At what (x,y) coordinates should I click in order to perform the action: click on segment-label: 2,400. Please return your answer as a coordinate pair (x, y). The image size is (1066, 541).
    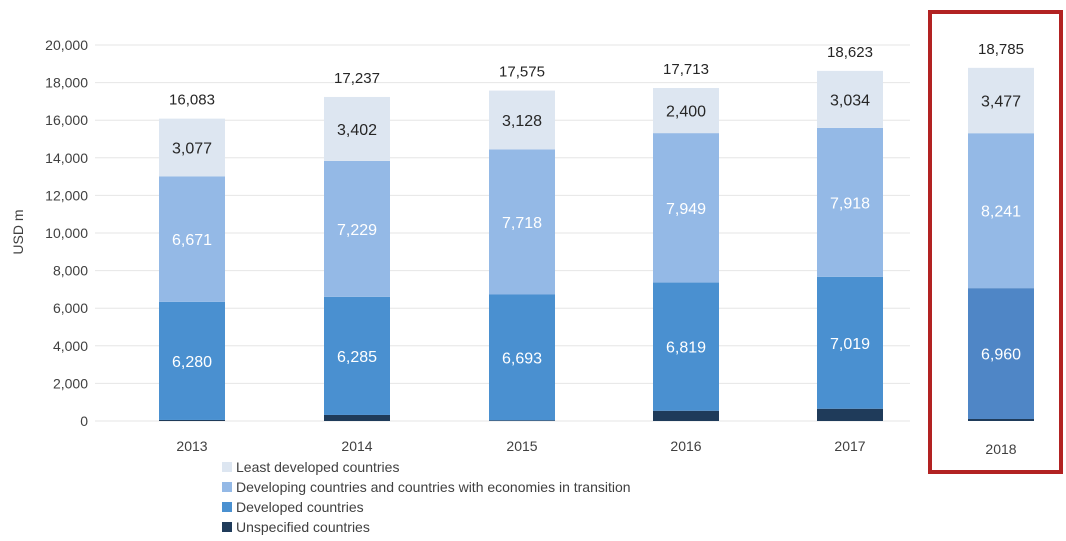
    Looking at the image, I should click on (686, 112).